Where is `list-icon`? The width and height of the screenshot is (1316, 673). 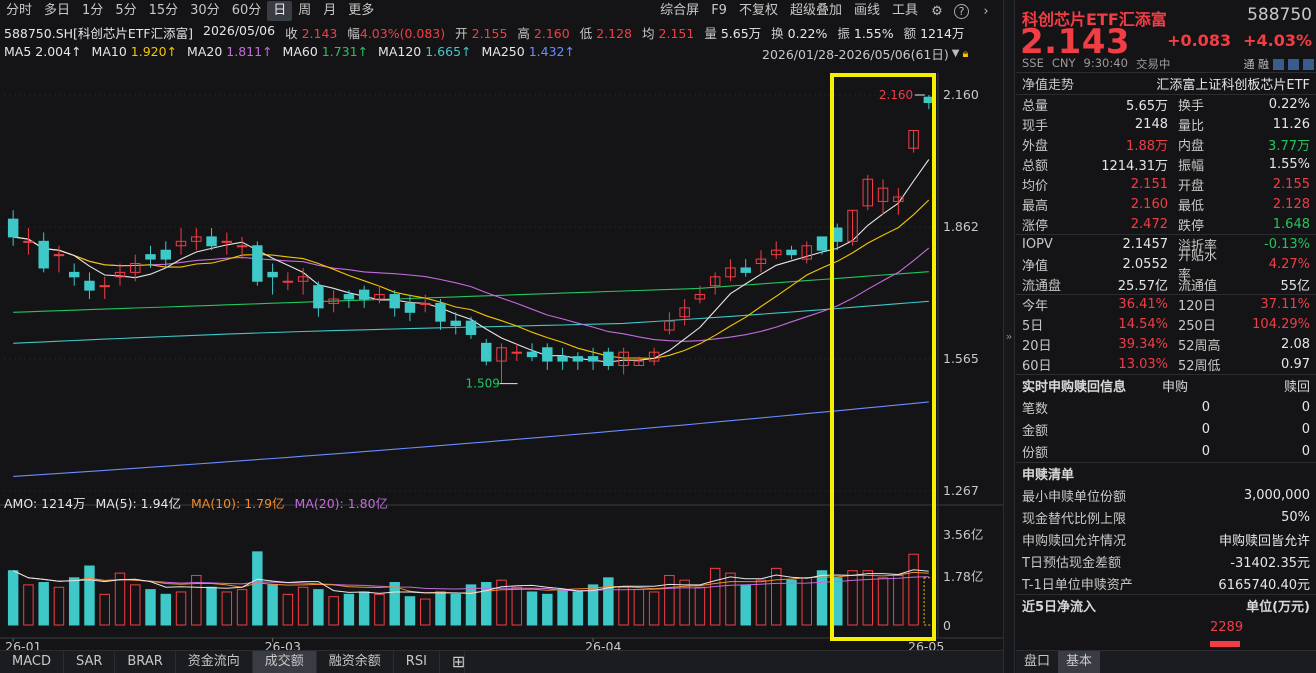 list-icon is located at coordinates (1293, 64).